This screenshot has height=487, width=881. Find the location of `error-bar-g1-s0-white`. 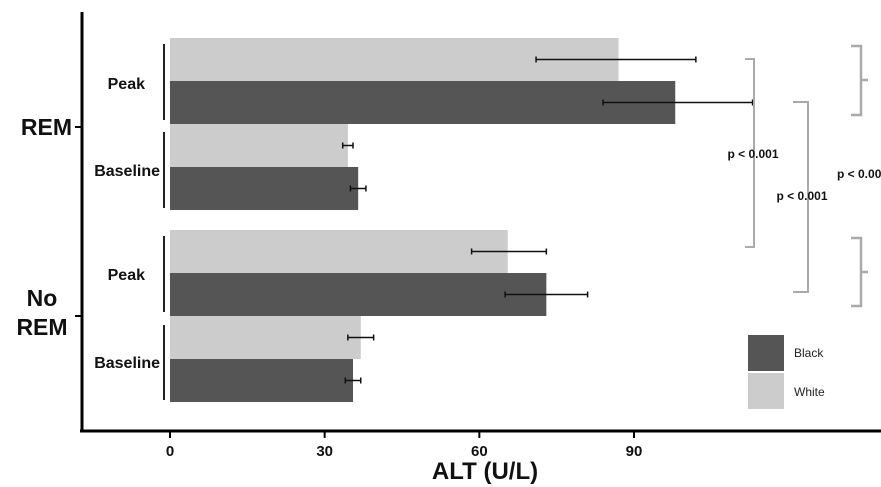

error-bar-g1-s0-white is located at coordinates (509, 251).